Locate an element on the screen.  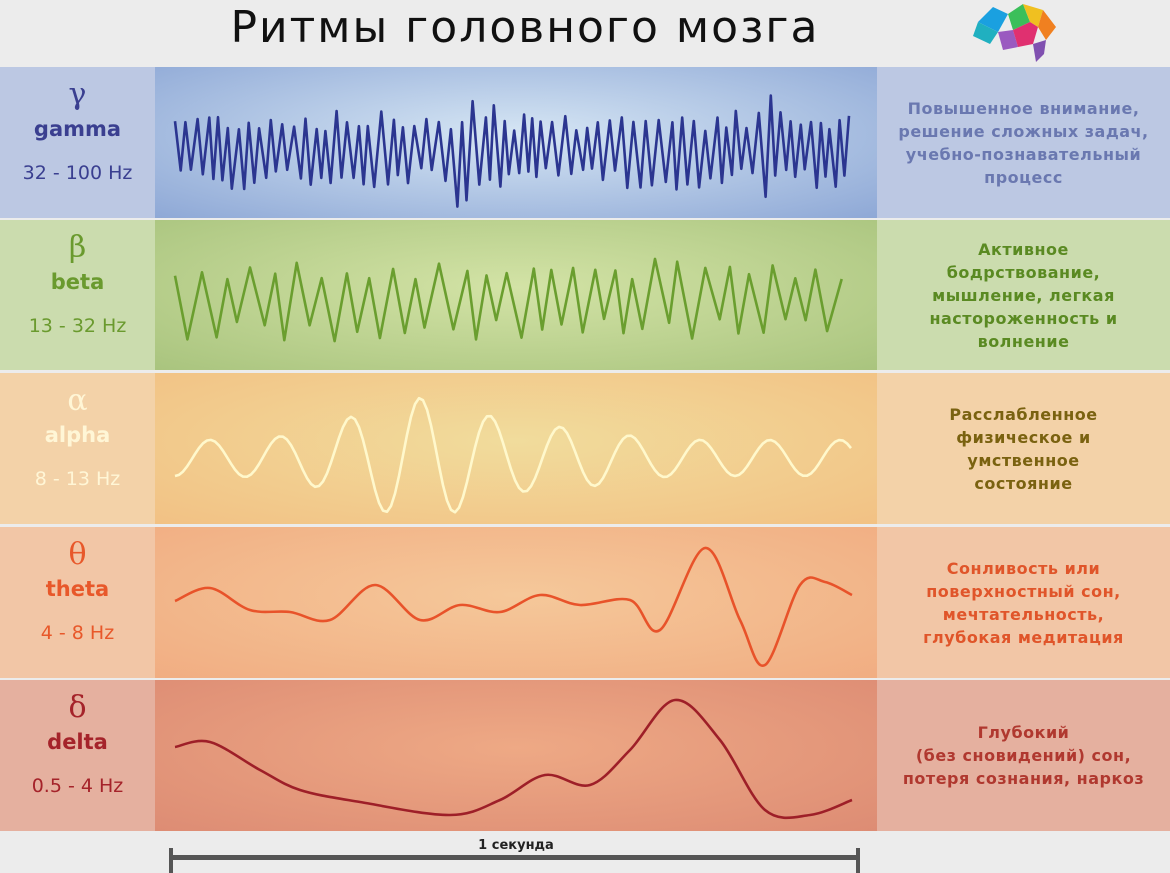
scale-label: 1 секунда is located at coordinates (516, 845).